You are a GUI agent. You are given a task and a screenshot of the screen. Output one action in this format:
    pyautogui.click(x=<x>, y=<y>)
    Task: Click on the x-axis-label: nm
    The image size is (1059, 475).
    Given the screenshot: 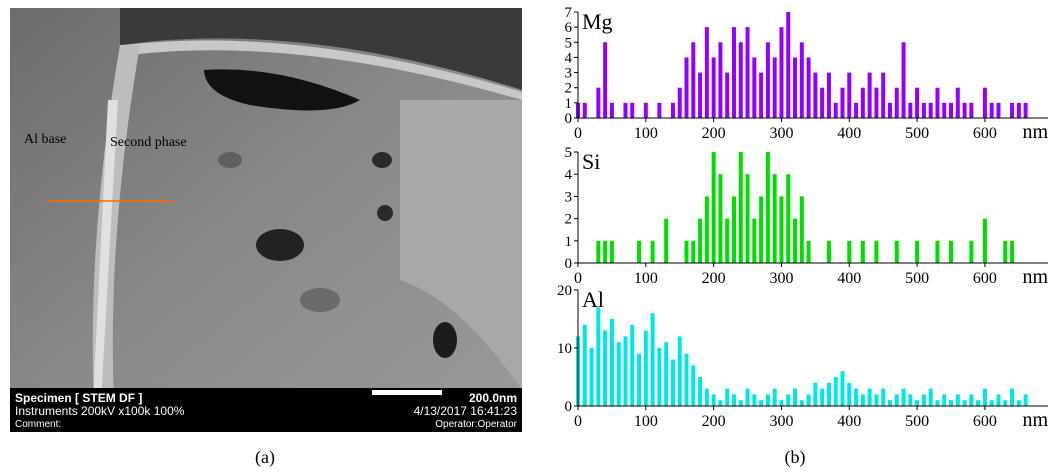 What is the action you would take?
    pyautogui.click(x=1035, y=420)
    